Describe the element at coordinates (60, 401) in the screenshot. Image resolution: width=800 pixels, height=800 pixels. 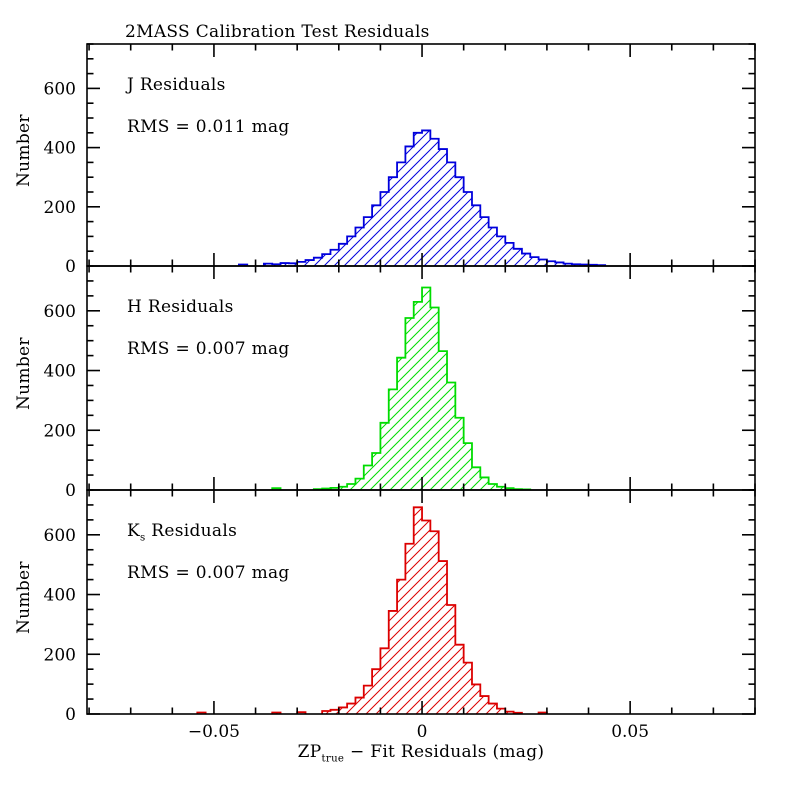
I see `panel-2-y-tick-labels: 0 200 400 600` at that location.